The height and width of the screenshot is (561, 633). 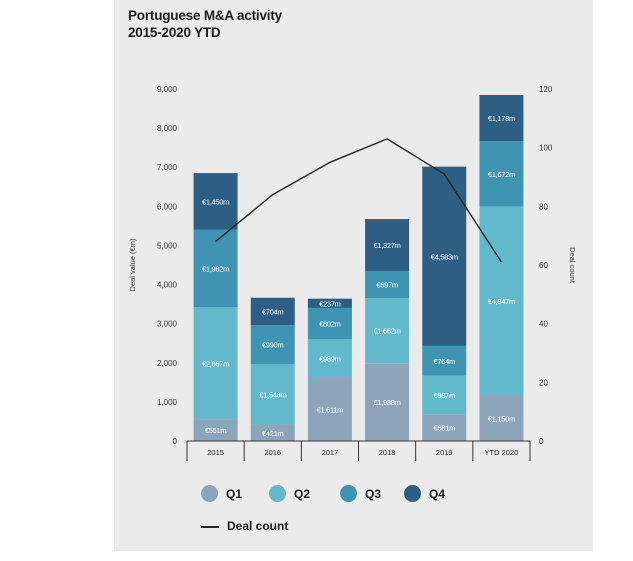 What do you see at coordinates (205, 15) in the screenshot?
I see `title-line-1: Portuguese M&A activity` at bounding box center [205, 15].